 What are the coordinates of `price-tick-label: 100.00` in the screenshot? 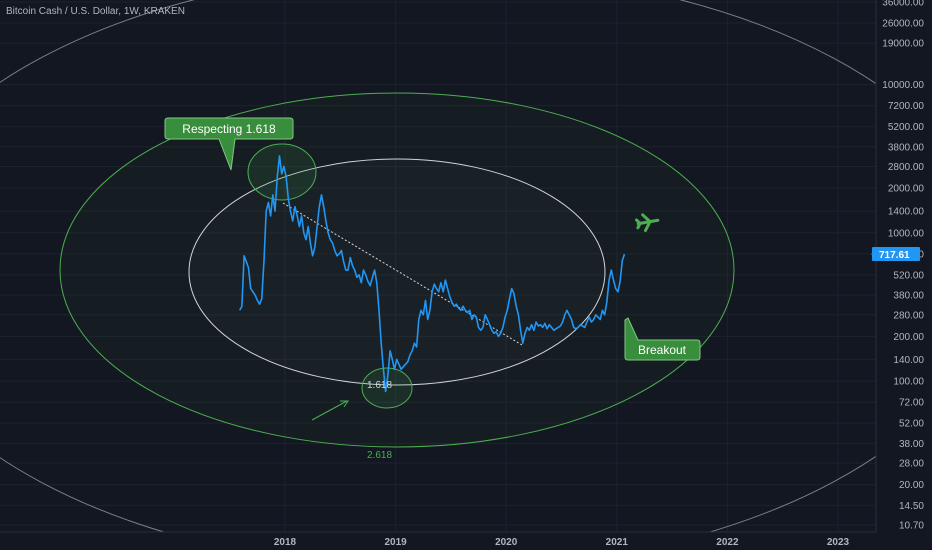 It's located at (908, 382).